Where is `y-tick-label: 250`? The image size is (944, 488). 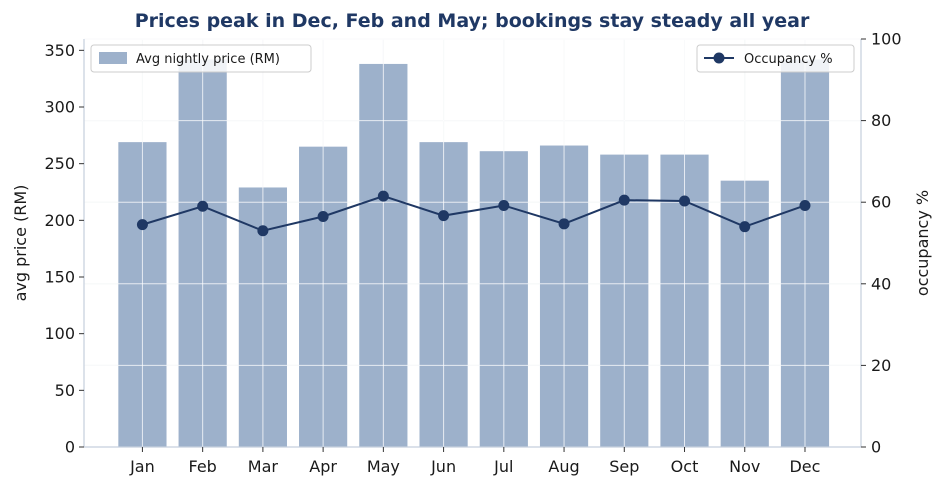 y-tick-label: 250 is located at coordinates (59, 163).